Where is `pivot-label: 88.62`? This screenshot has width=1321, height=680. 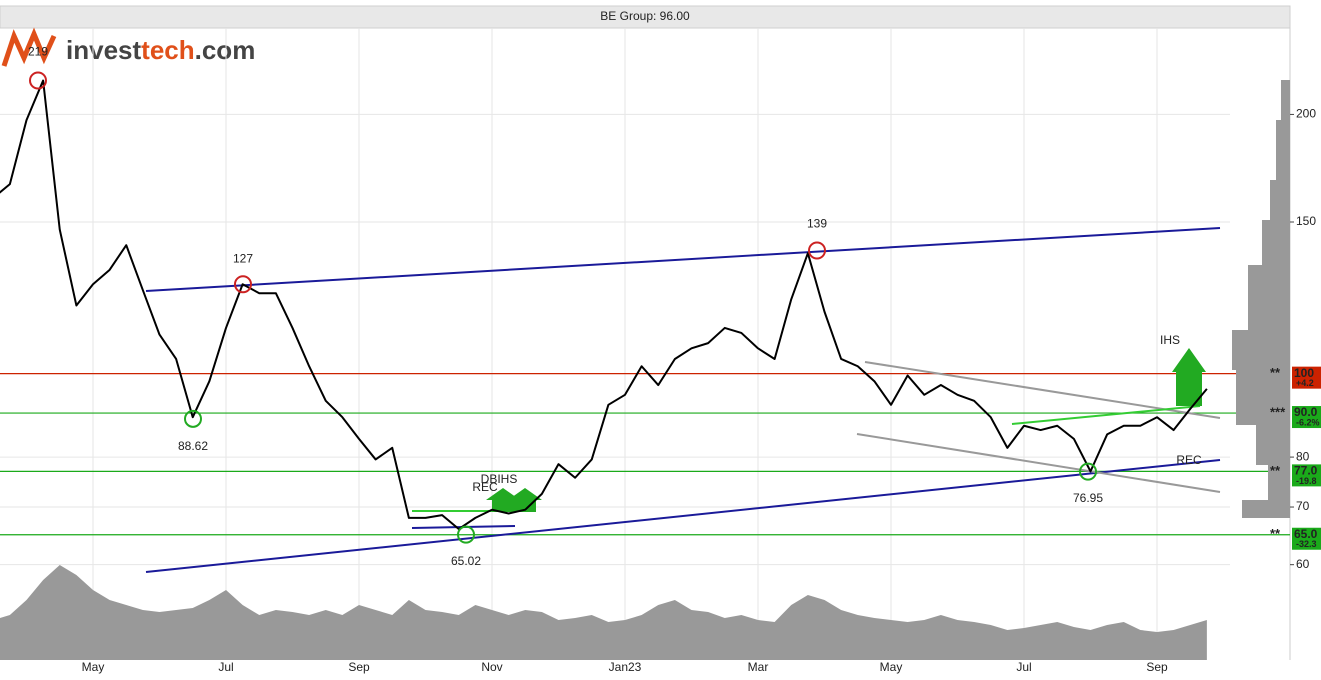
pivot-label: 88.62 is located at coordinates (193, 446).